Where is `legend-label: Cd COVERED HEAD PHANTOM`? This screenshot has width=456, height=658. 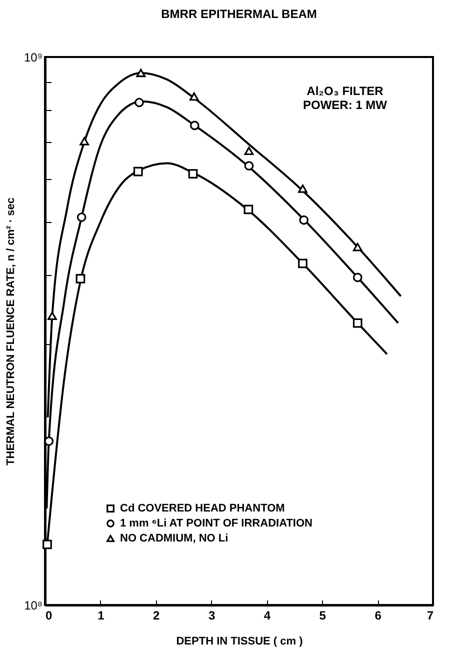
legend-label: Cd COVERED HEAD PHANTOM is located at coordinates (202, 508).